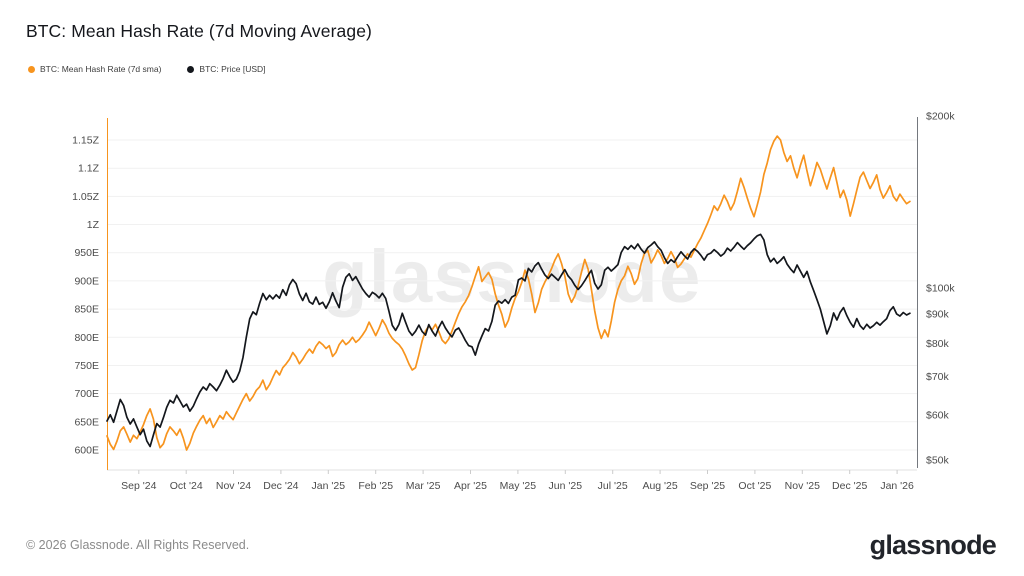 The width and height of the screenshot is (1024, 576). Describe the element at coordinates (940, 117) in the screenshot. I see `y-axis-right-tick-label: $200k` at that location.